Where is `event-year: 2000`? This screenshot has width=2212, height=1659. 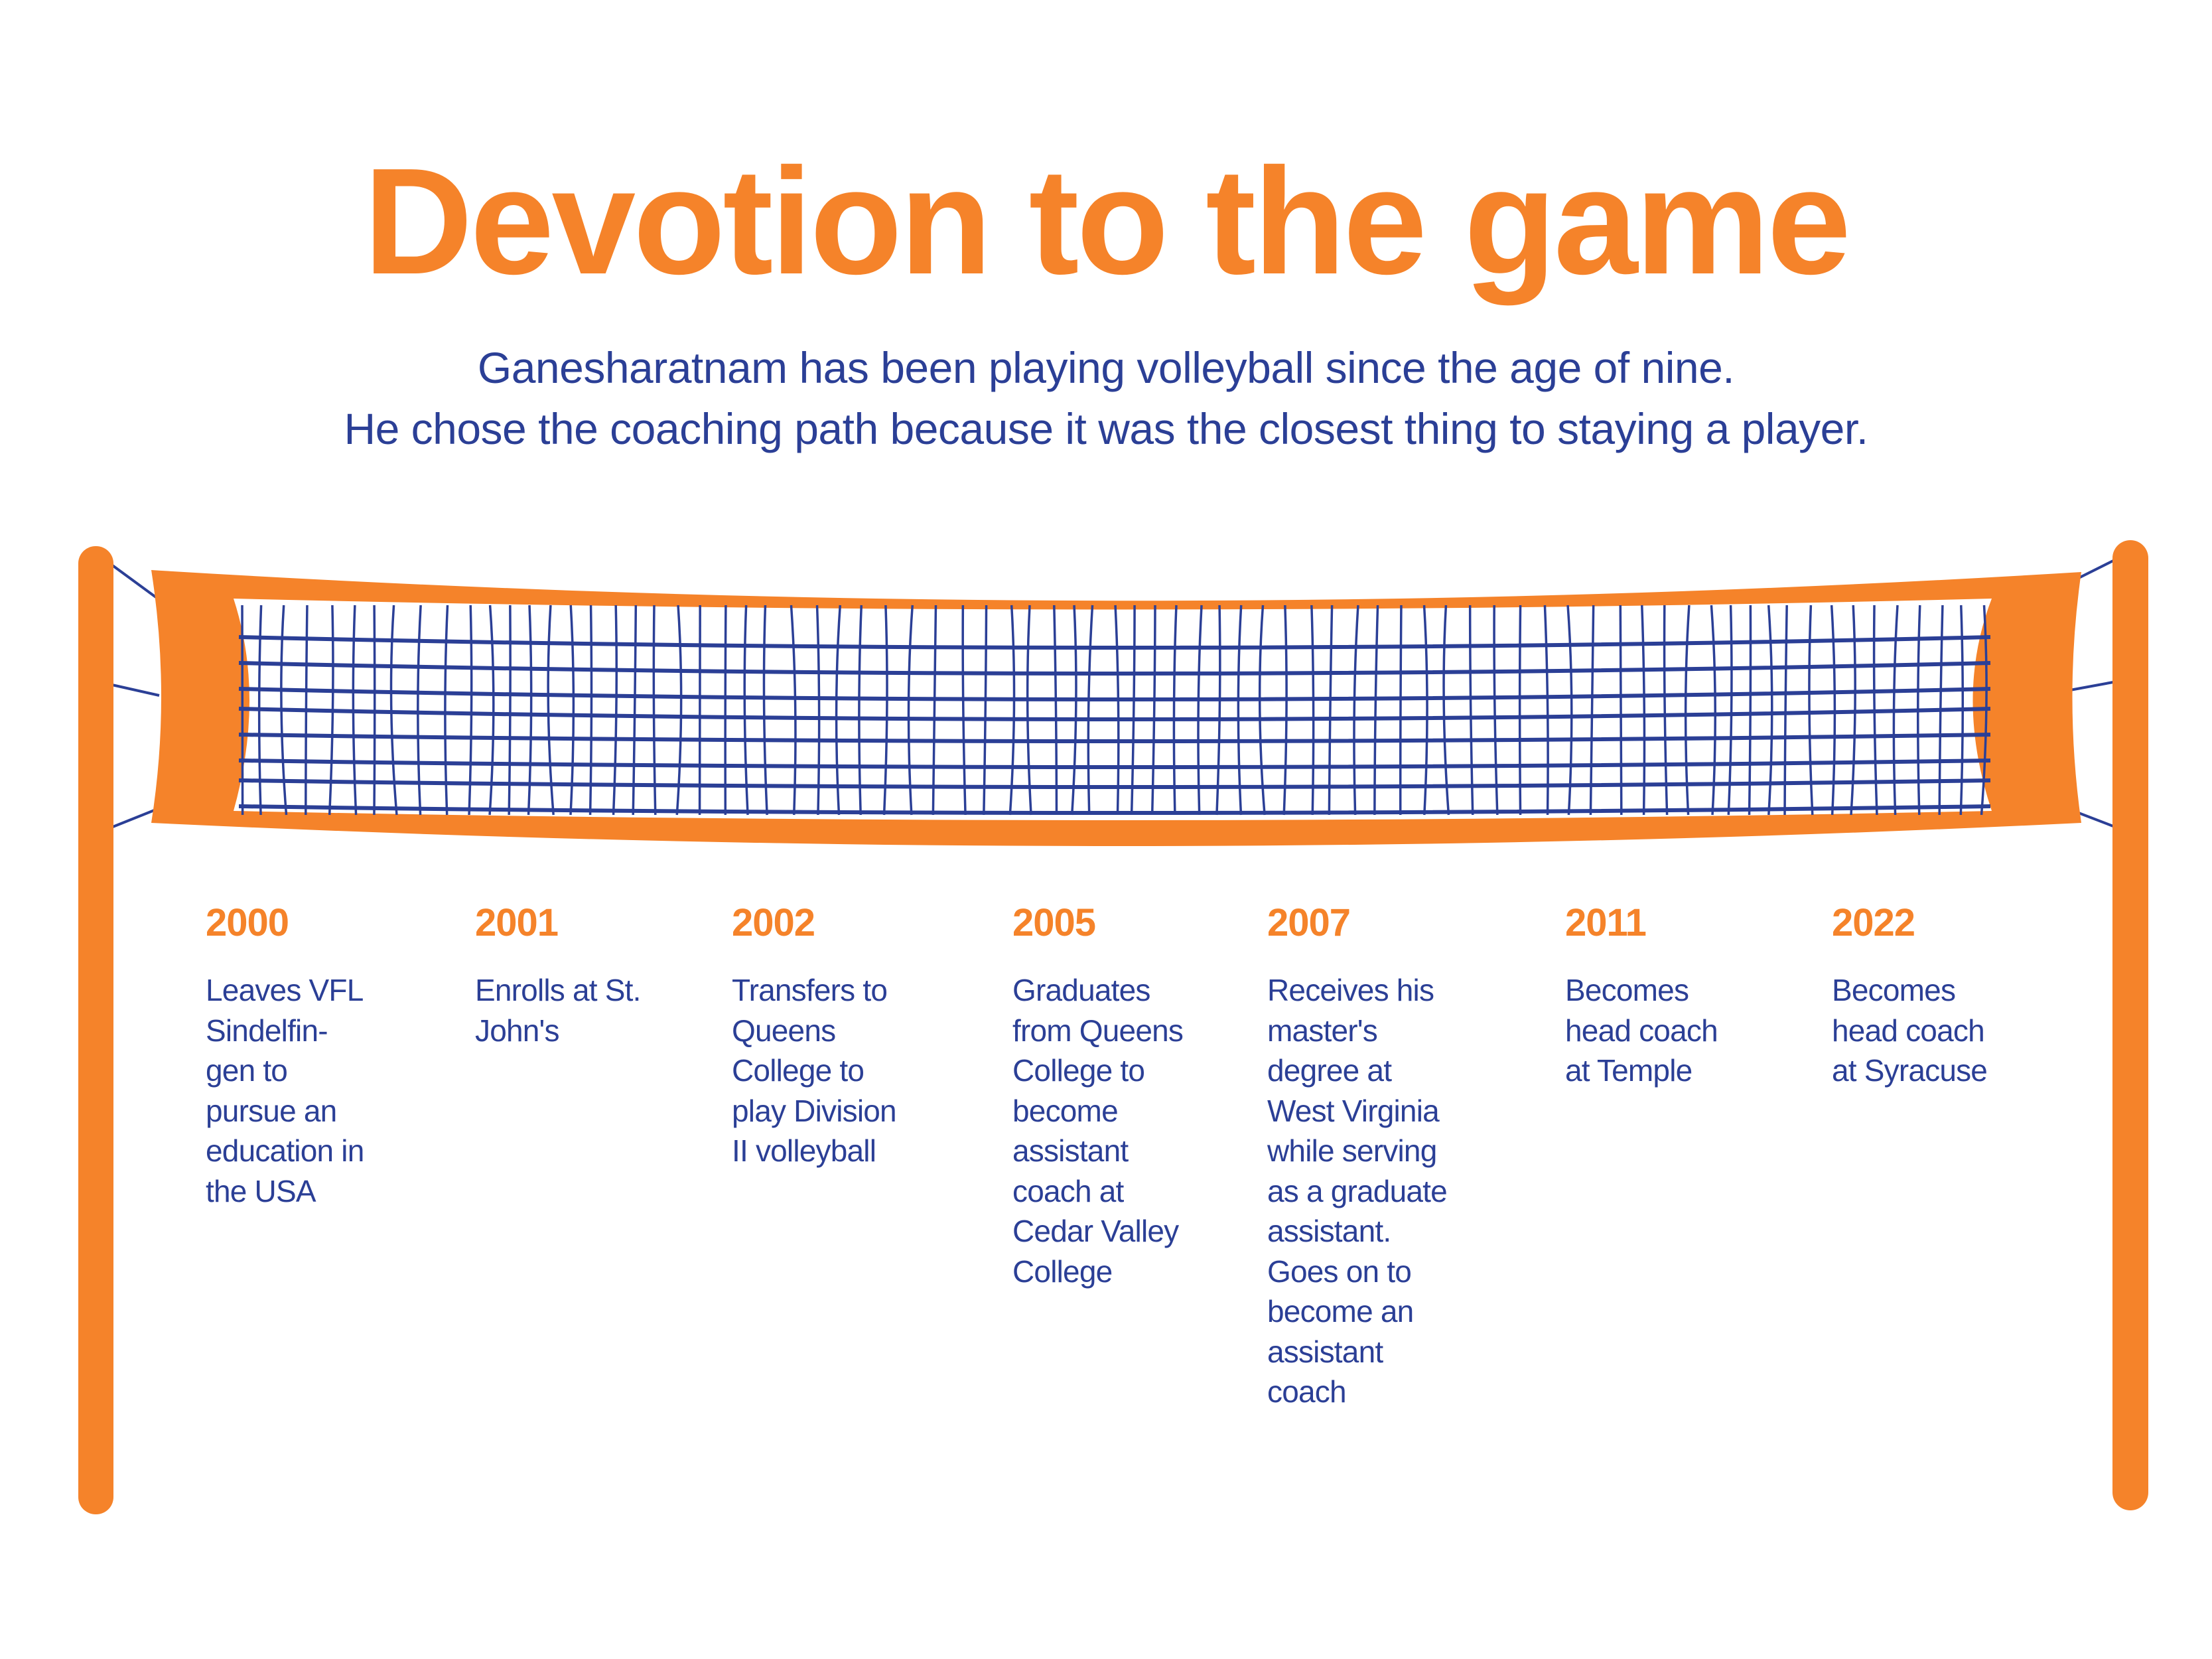 event-year: 2000 is located at coordinates (247, 922).